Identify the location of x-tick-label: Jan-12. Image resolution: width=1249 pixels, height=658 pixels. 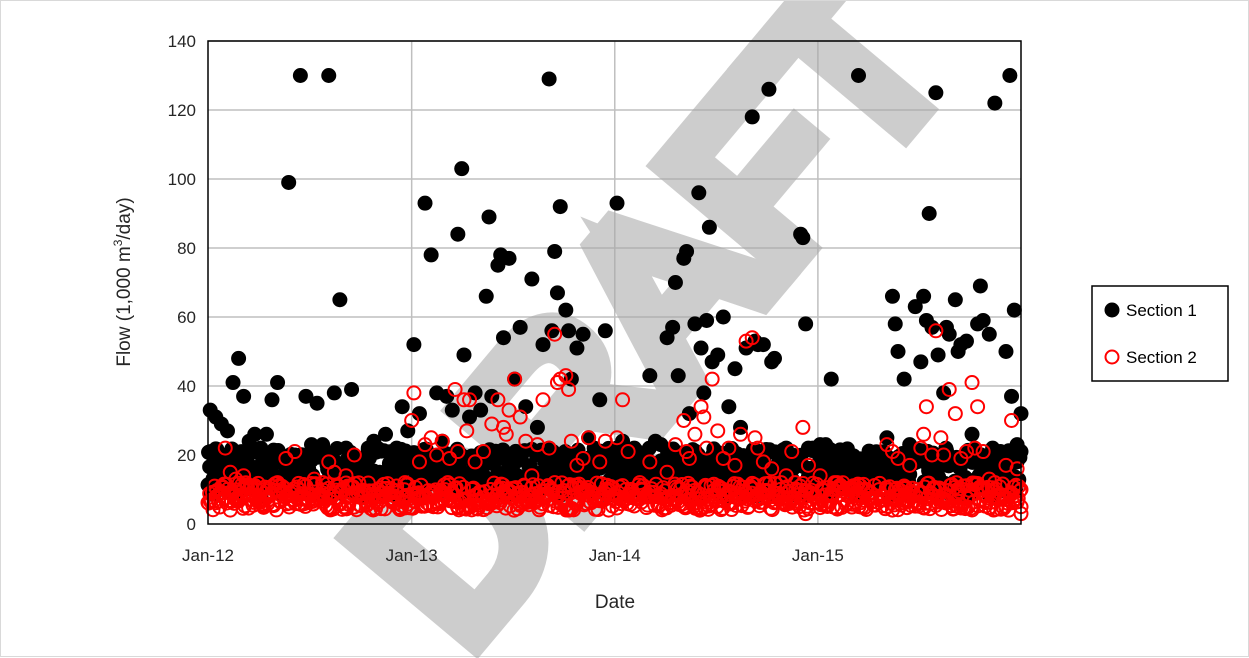
(208, 555).